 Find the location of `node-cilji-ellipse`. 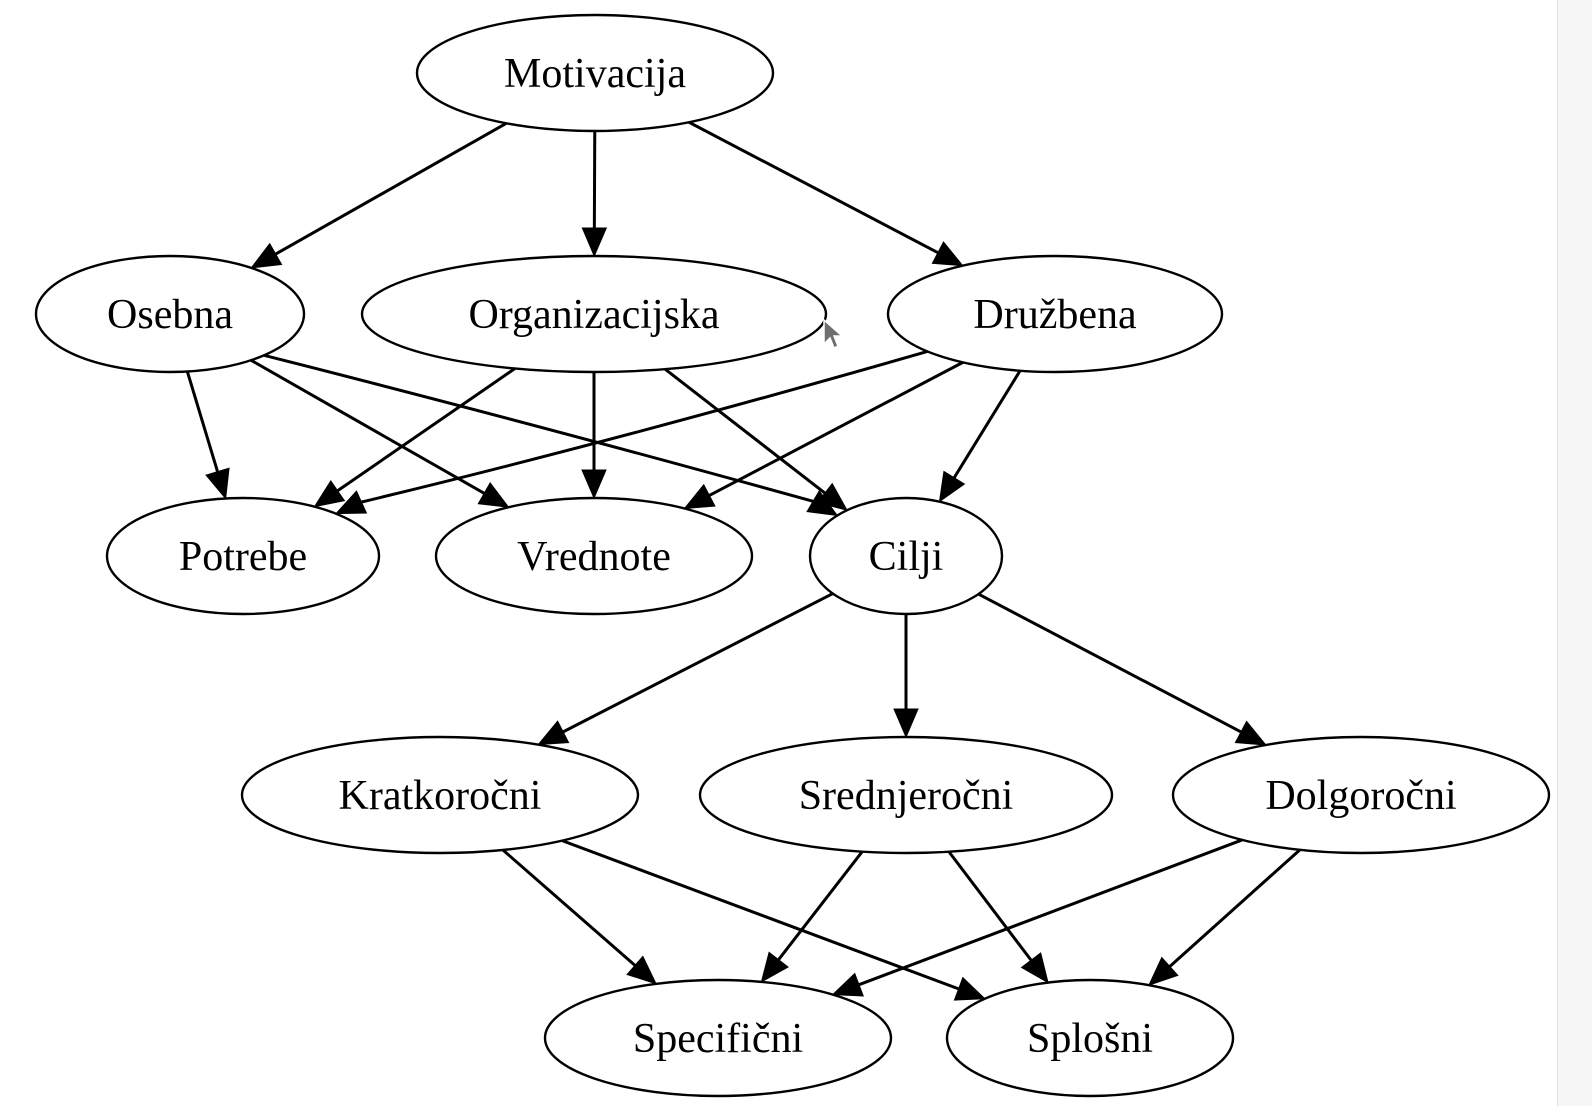

node-cilji-ellipse is located at coordinates (906, 556).